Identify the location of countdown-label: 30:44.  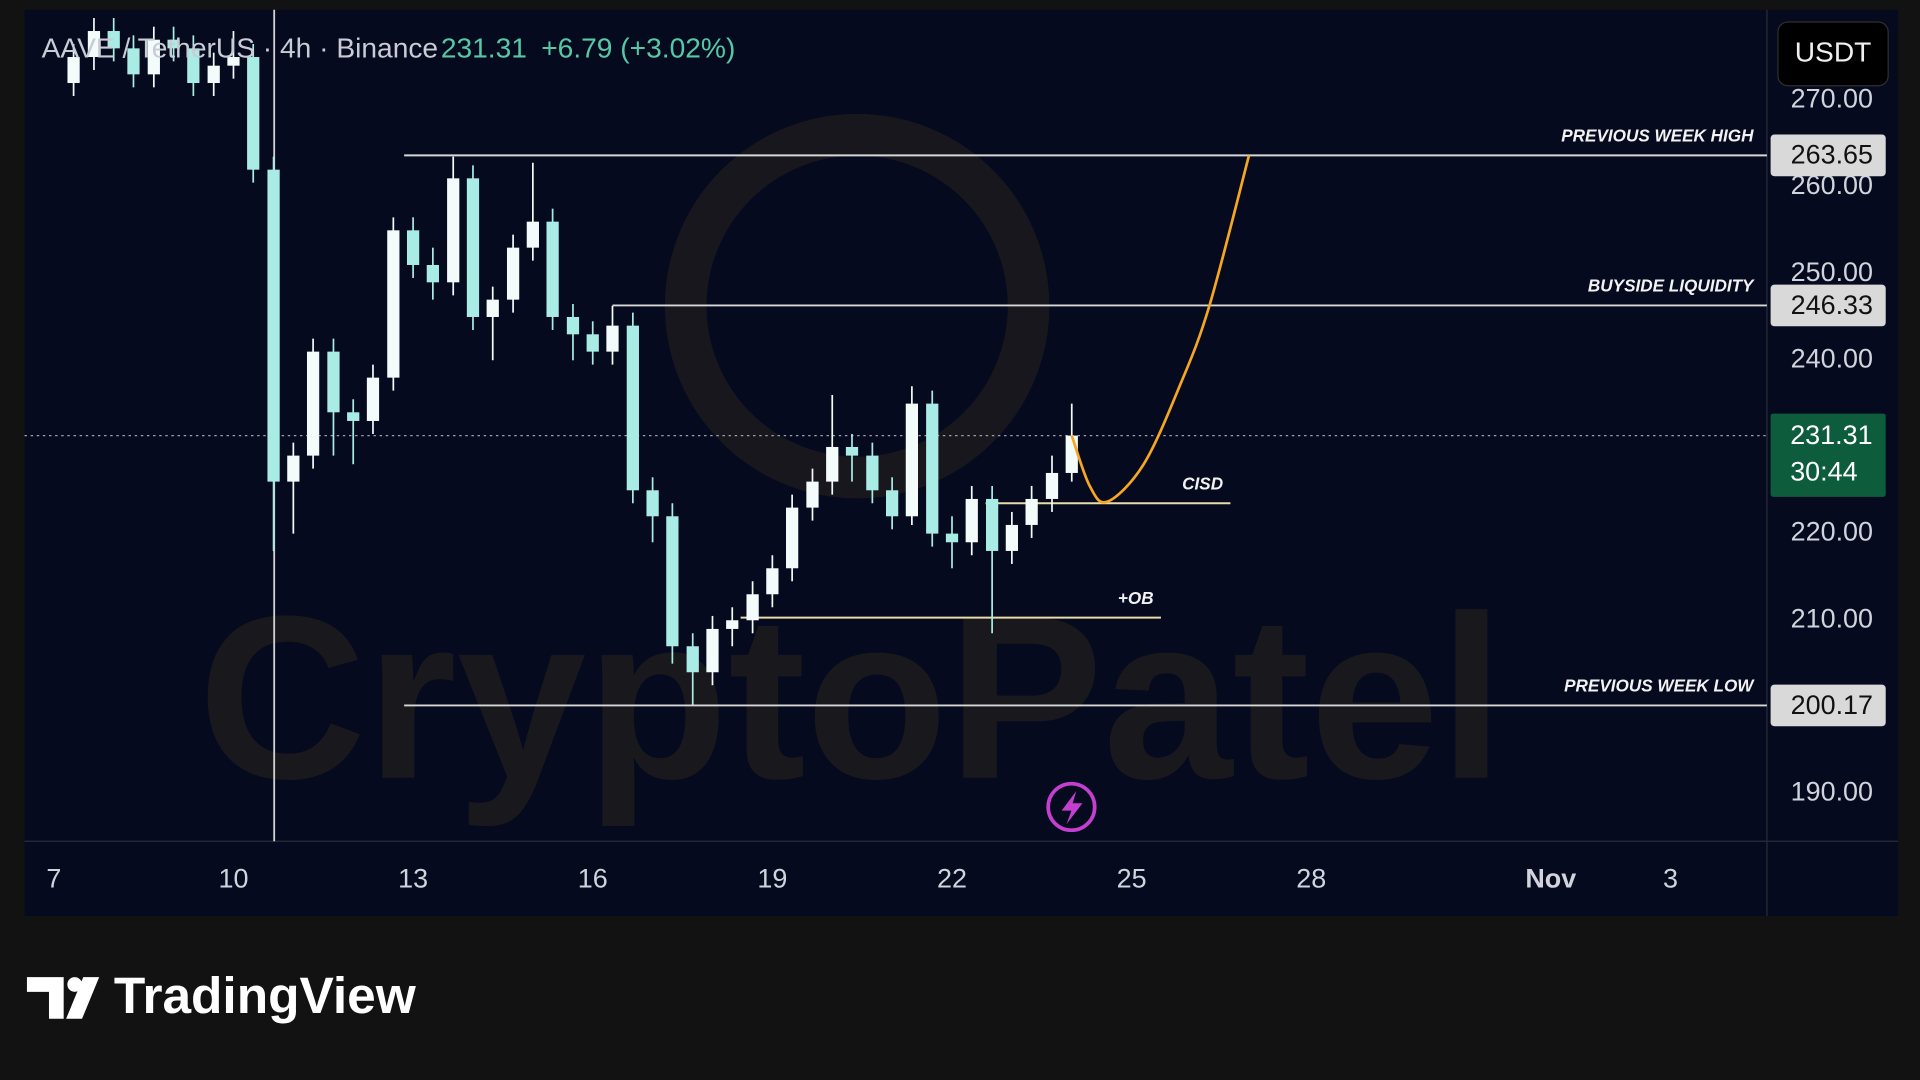
(1823, 472).